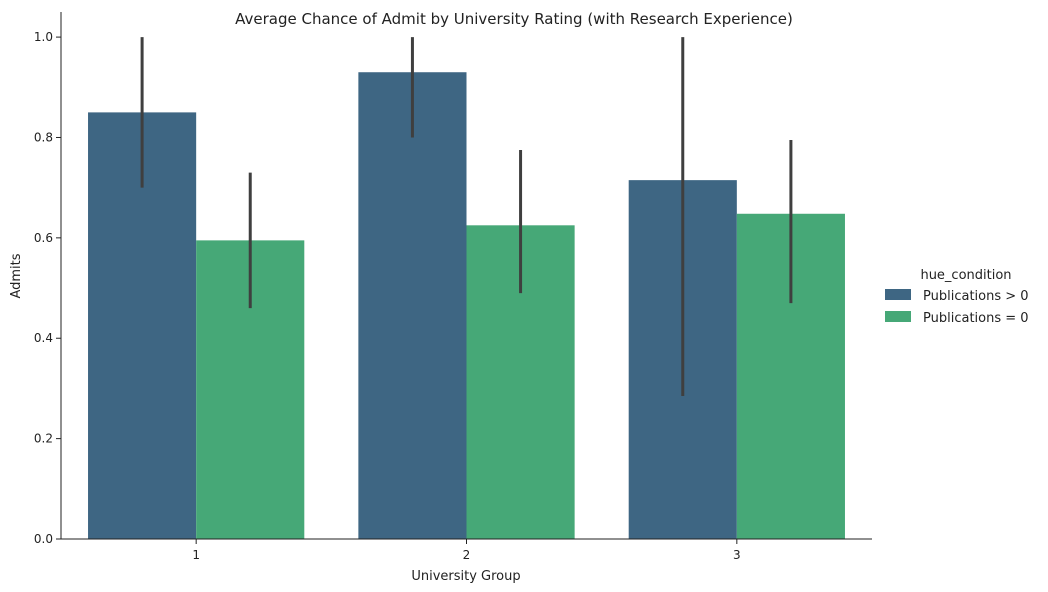  What do you see at coordinates (898, 294) in the screenshot?
I see `legend-swatch-publications-positive` at bounding box center [898, 294].